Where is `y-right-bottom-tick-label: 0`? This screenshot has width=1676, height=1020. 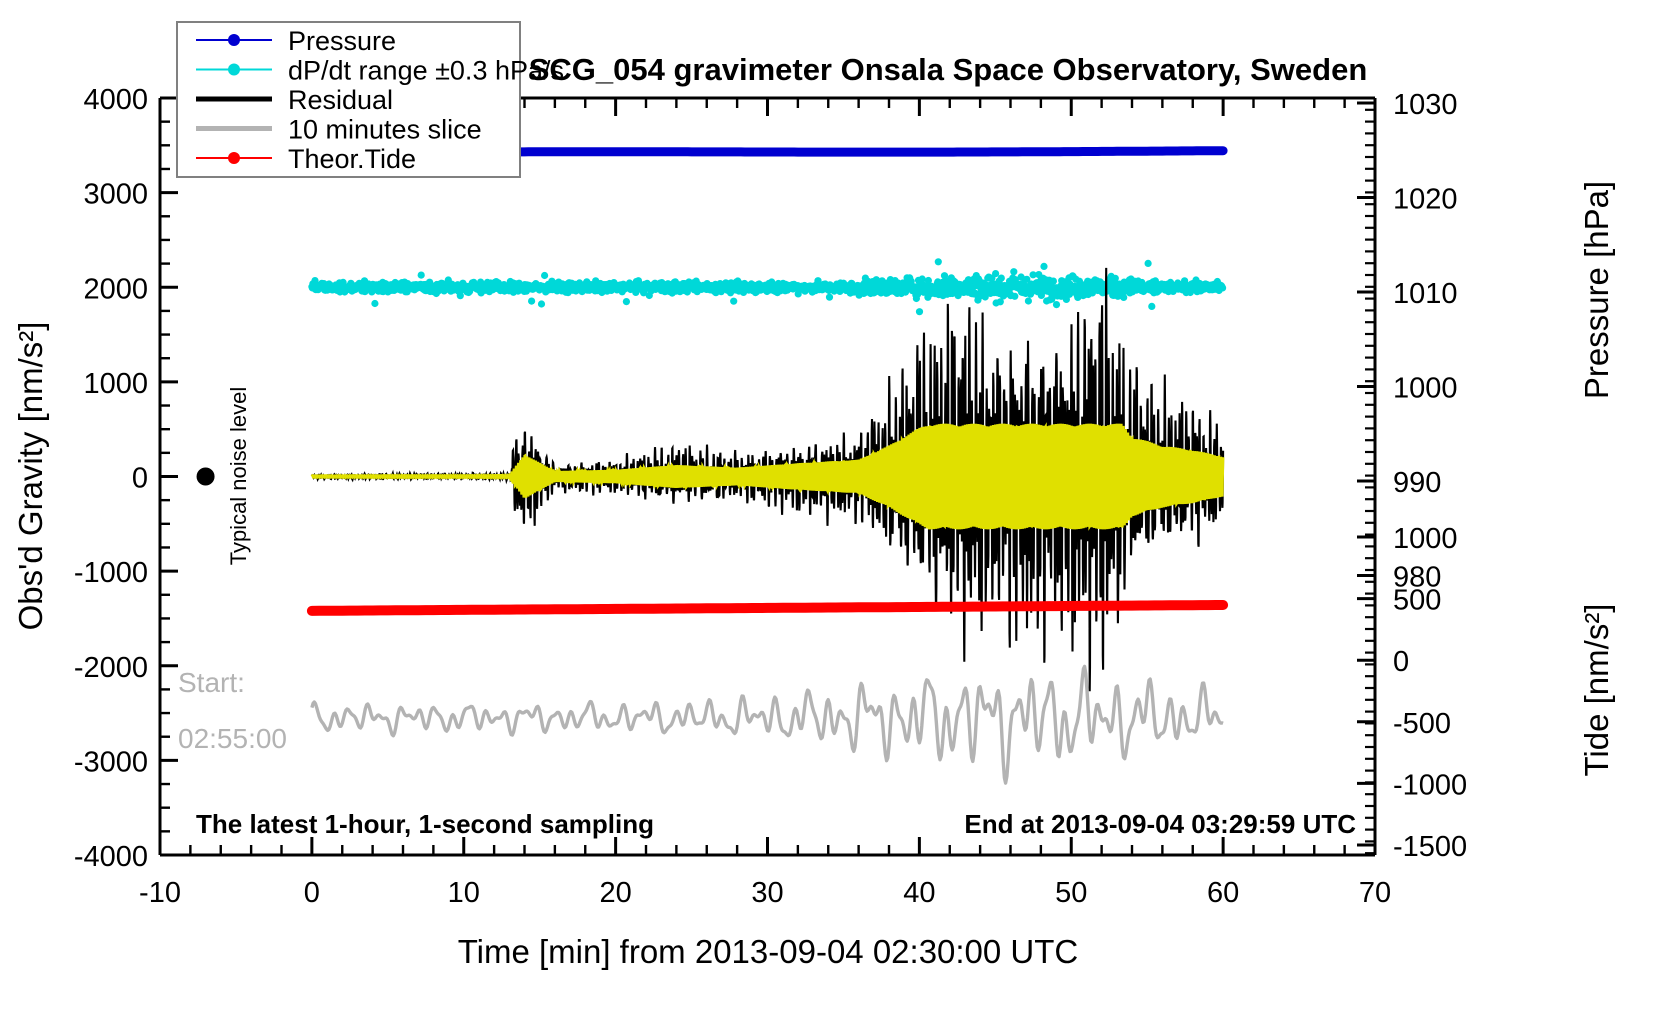
y-right-bottom-tick-label: 0 is located at coordinates (1401, 662).